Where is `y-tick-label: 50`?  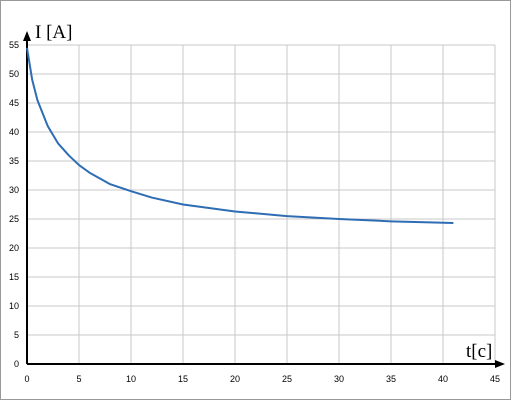
y-tick-label: 50 is located at coordinates (14, 74).